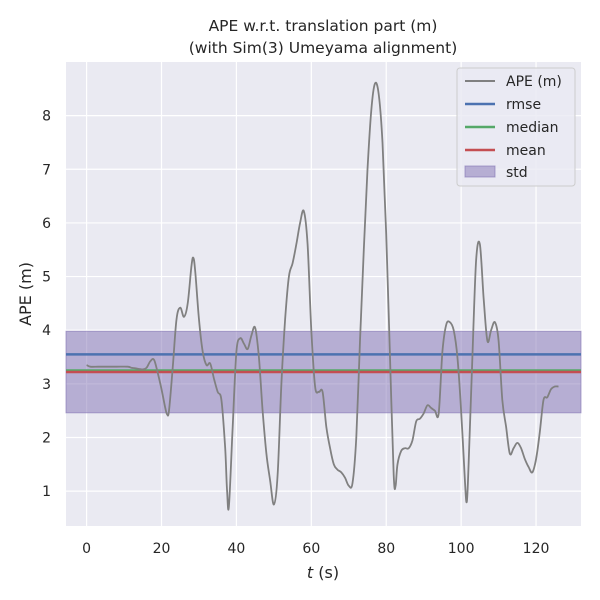 This screenshot has width=600, height=600. I want to click on y-axis-label: APE (m), so click(25, 294).